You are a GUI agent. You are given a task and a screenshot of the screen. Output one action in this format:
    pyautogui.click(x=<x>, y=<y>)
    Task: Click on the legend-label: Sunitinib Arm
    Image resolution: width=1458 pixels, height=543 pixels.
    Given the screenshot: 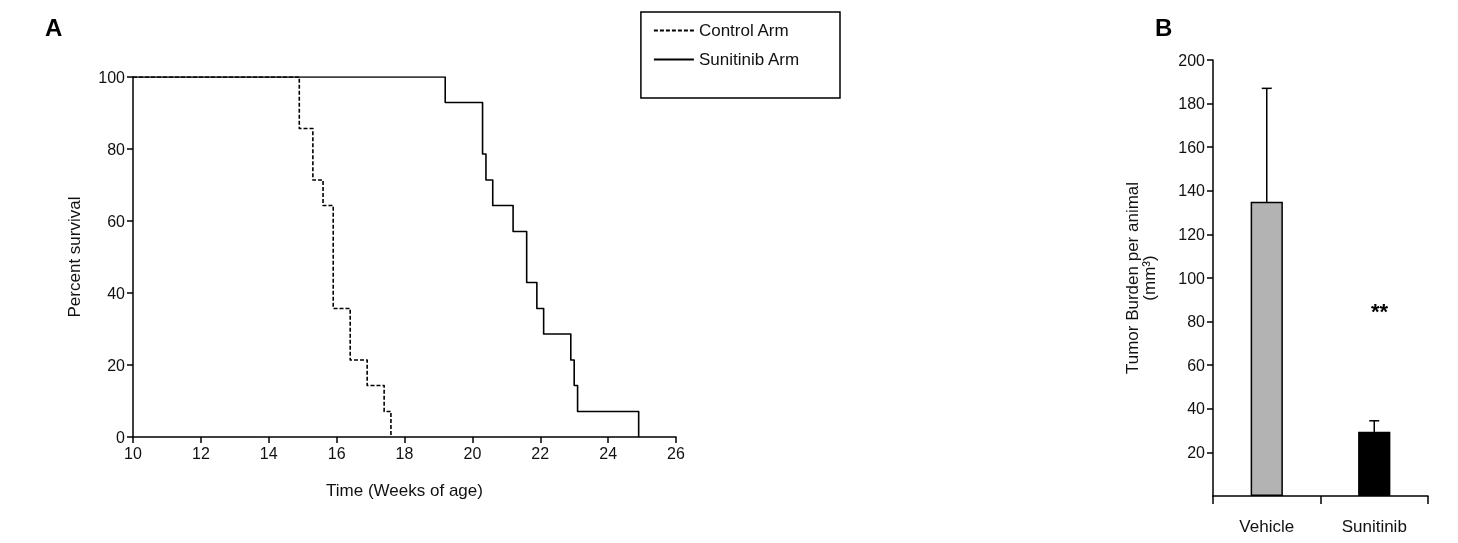 What is the action you would take?
    pyautogui.click(x=749, y=59)
    